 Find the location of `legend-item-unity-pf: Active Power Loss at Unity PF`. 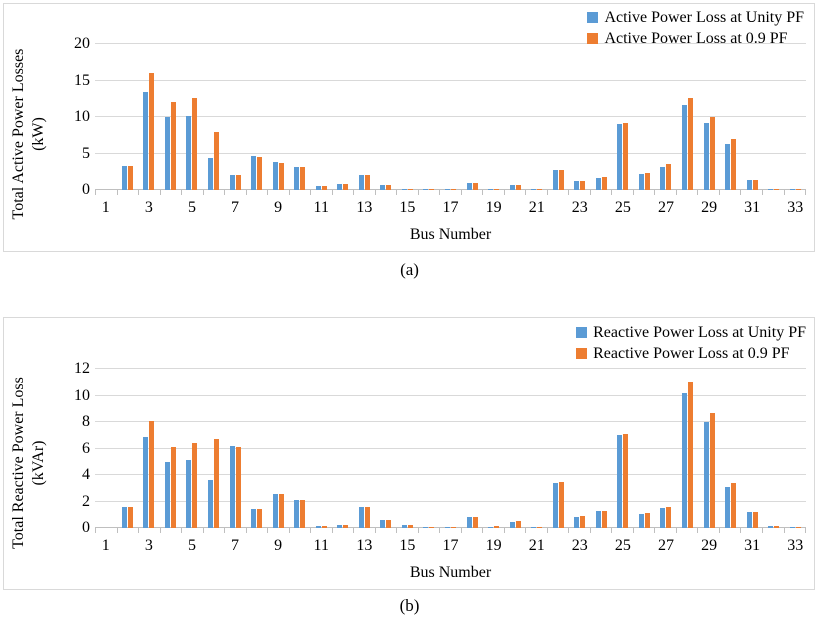

legend-item-unity-pf: Active Power Loss at Unity PF is located at coordinates (695, 18).